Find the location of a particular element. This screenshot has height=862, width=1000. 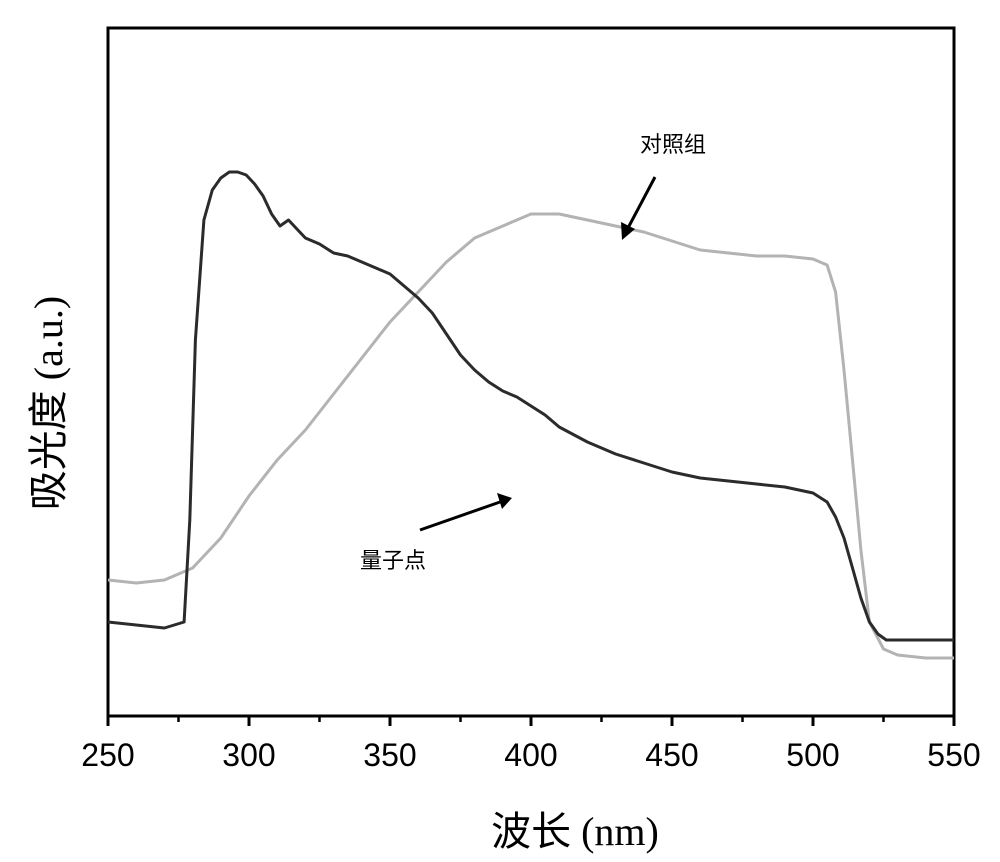

annotation-control-label: 对照组 is located at coordinates (673, 145).